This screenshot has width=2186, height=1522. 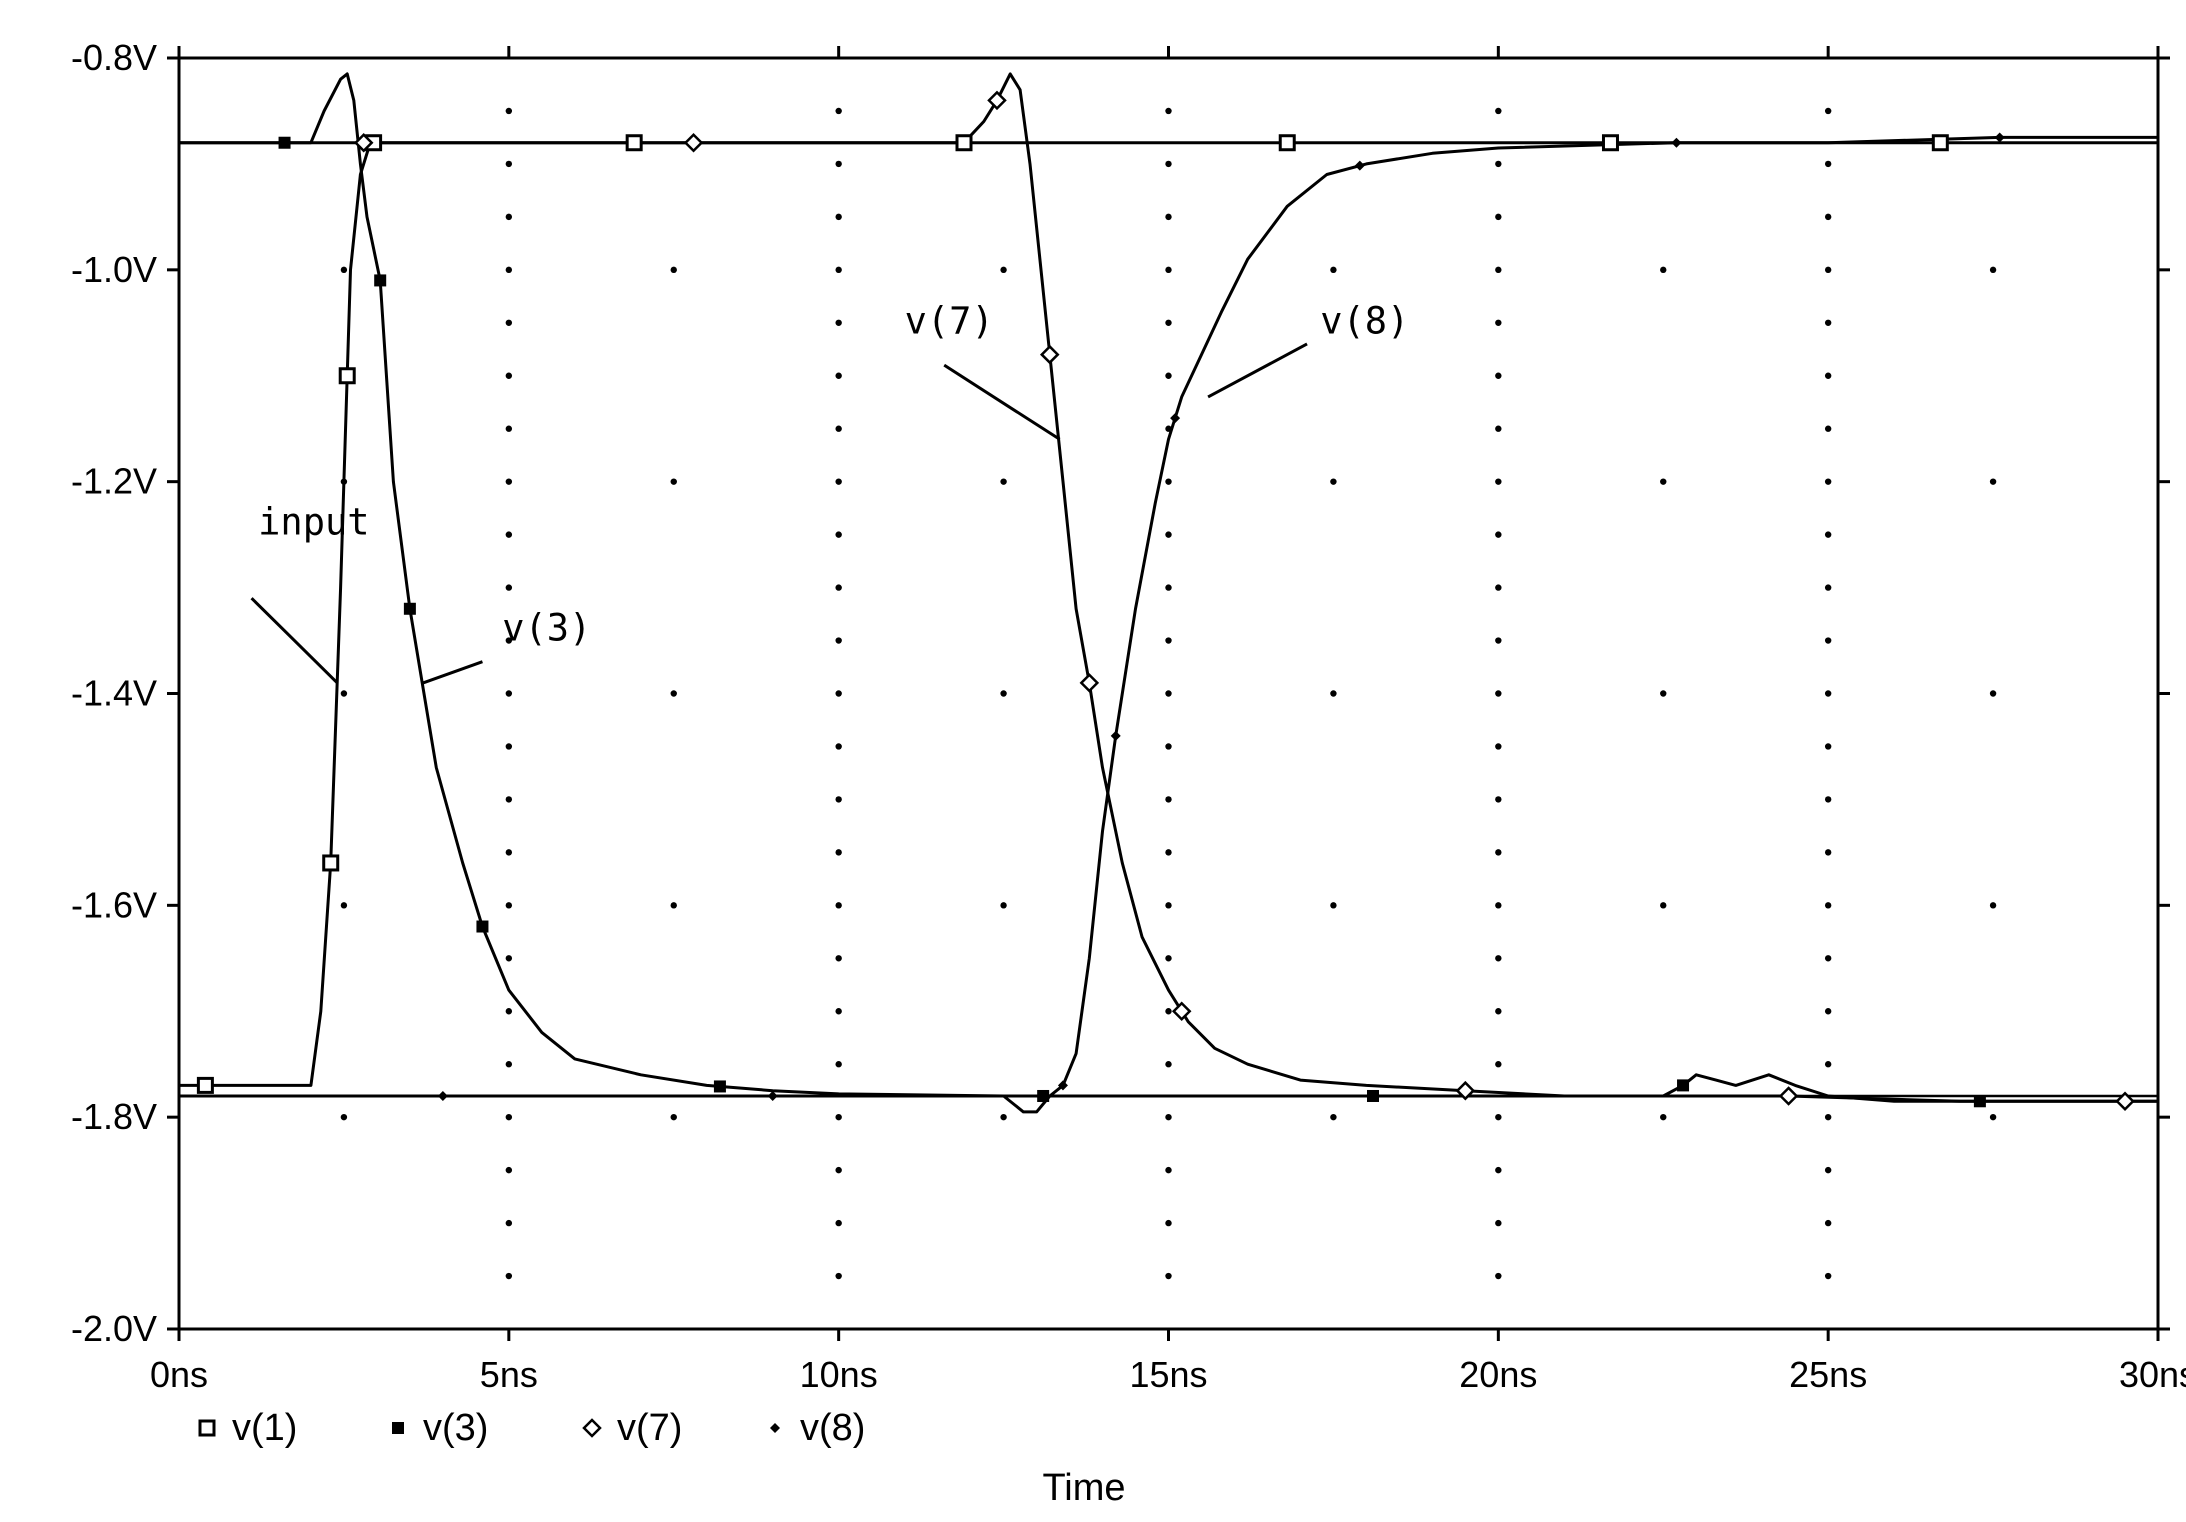 I want to click on x-tick-labels: 0ns 5ns 10ns 15ns 20ns 25ns 30ns, so click(x=1168, y=1374).